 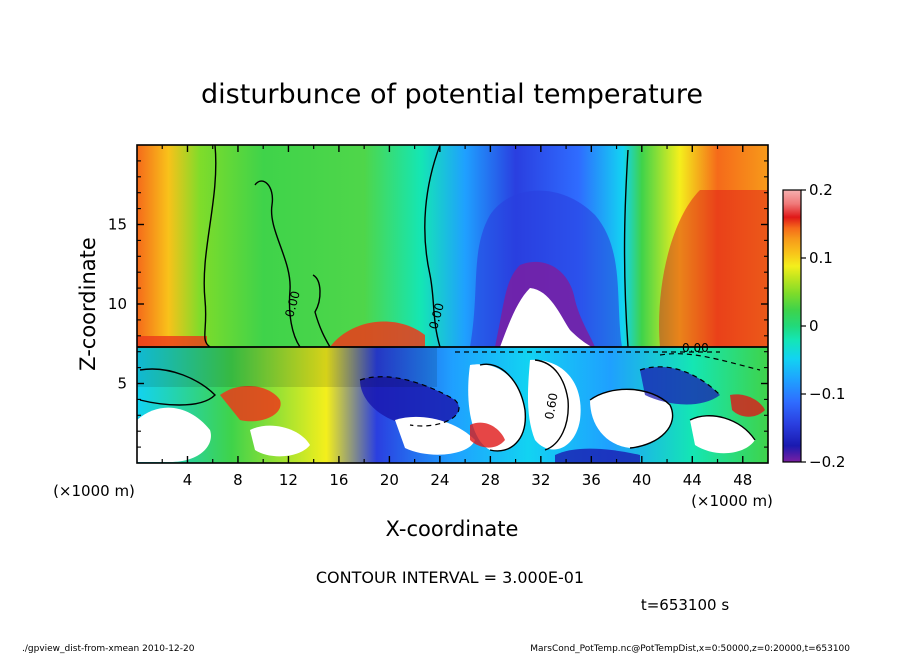 What do you see at coordinates (792, 326) in the screenshot?
I see `colorbar` at bounding box center [792, 326].